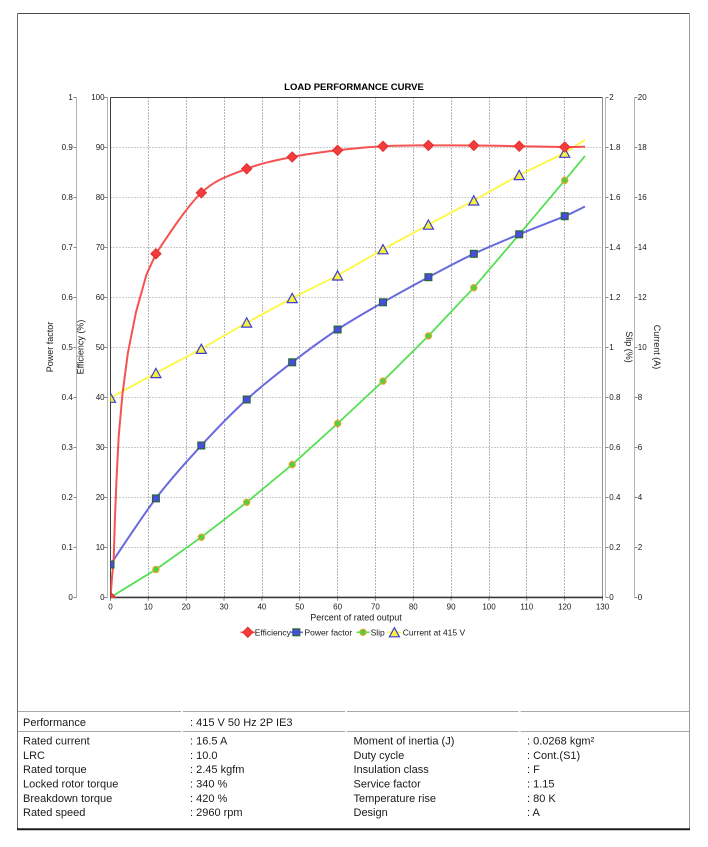 This screenshot has width=708, height=847. What do you see at coordinates (629, 347) in the screenshot?
I see `svg-text: Slip (%)` at bounding box center [629, 347].